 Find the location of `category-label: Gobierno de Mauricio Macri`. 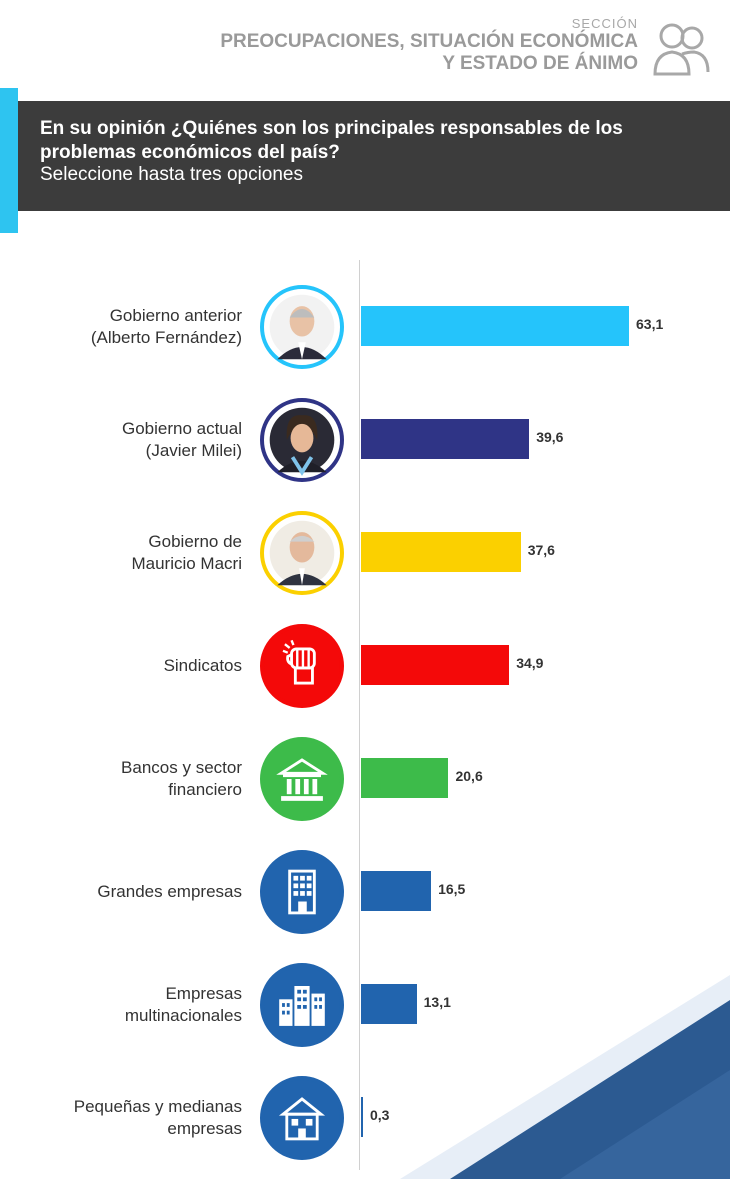

category-label: Gobierno de Mauricio Macri is located at coordinates (127, 553).